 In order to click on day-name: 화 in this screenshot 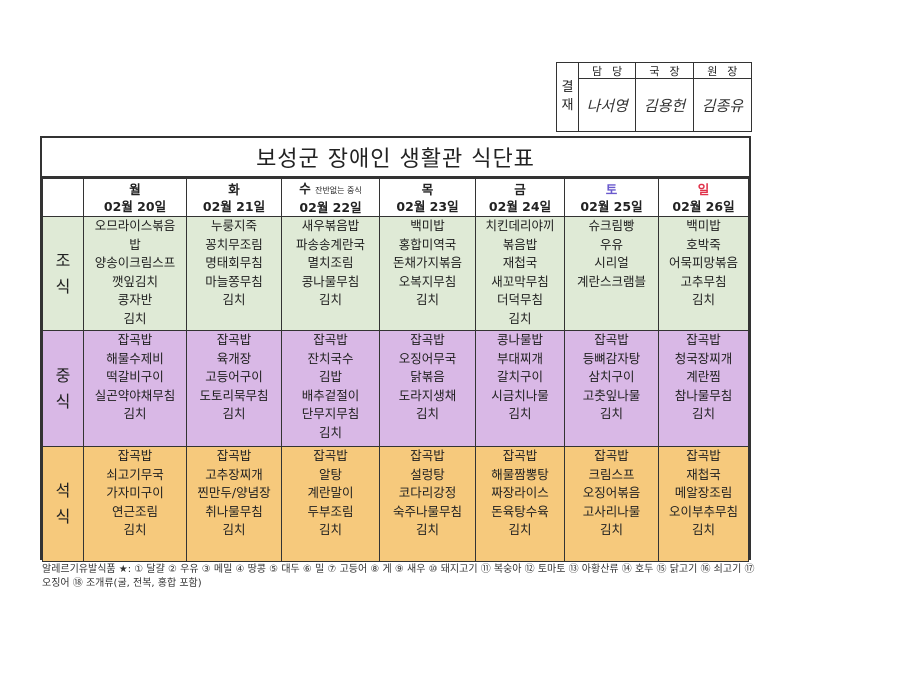, I will do `click(234, 189)`.